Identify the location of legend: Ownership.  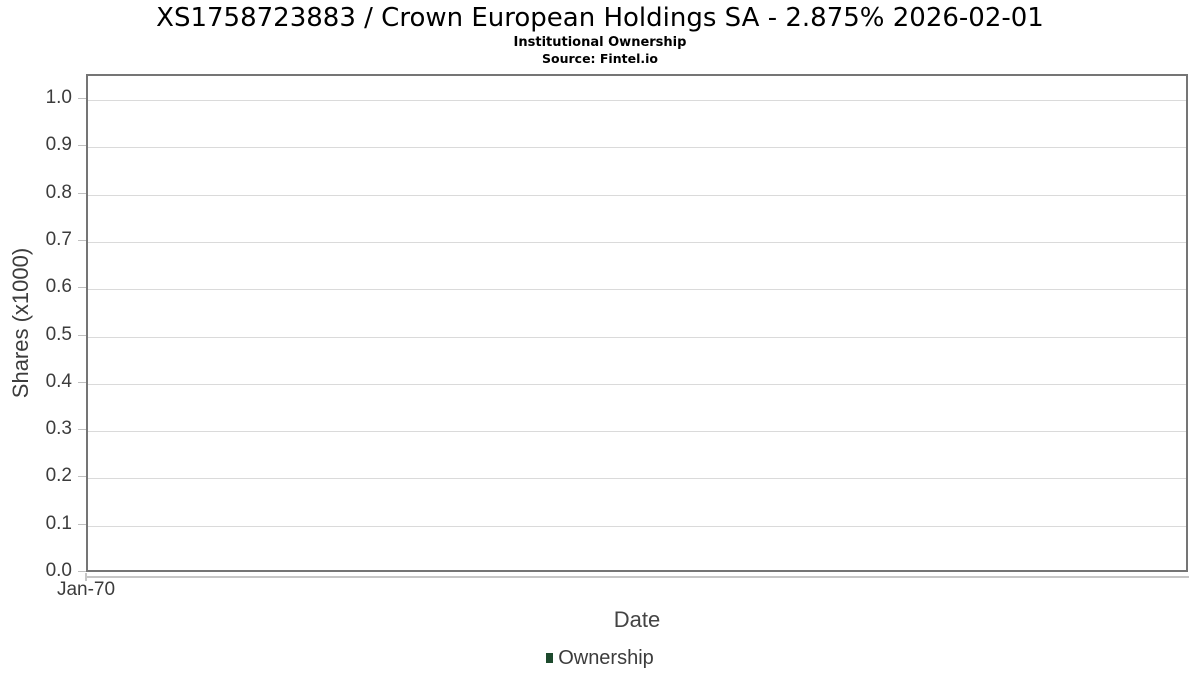
(600, 658).